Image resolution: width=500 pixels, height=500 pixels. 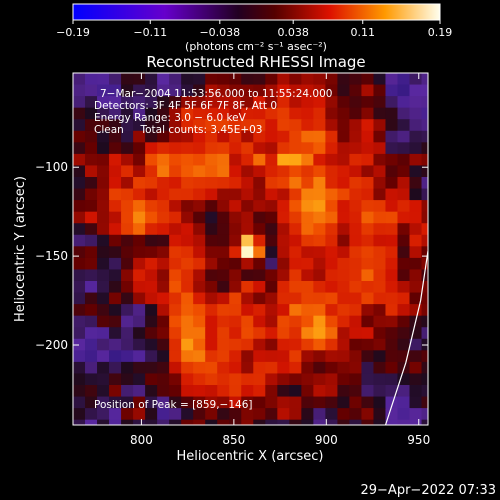 What do you see at coordinates (216, 94) in the screenshot?
I see `annotation-time-range: 7−Mar−2004 11:53:56.000 to 11:55:24.000` at bounding box center [216, 94].